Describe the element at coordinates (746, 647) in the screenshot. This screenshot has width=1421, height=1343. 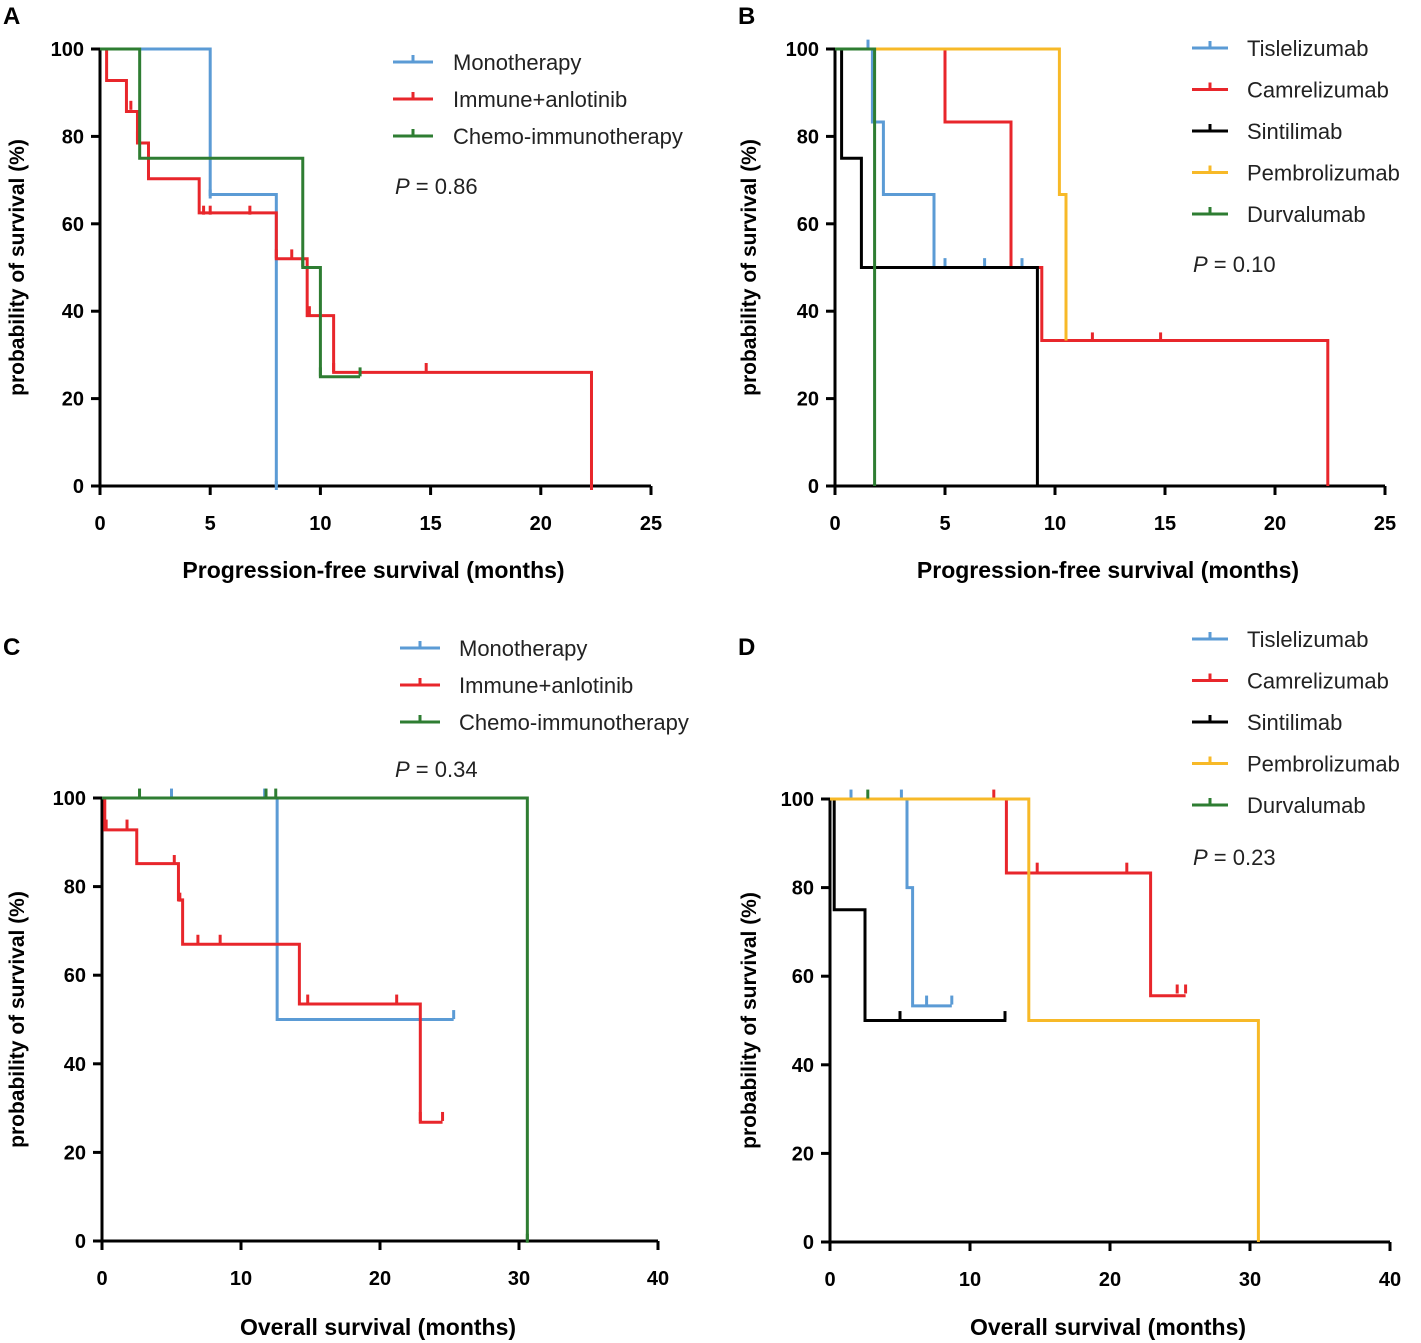
I see `panel-letter: D` at that location.